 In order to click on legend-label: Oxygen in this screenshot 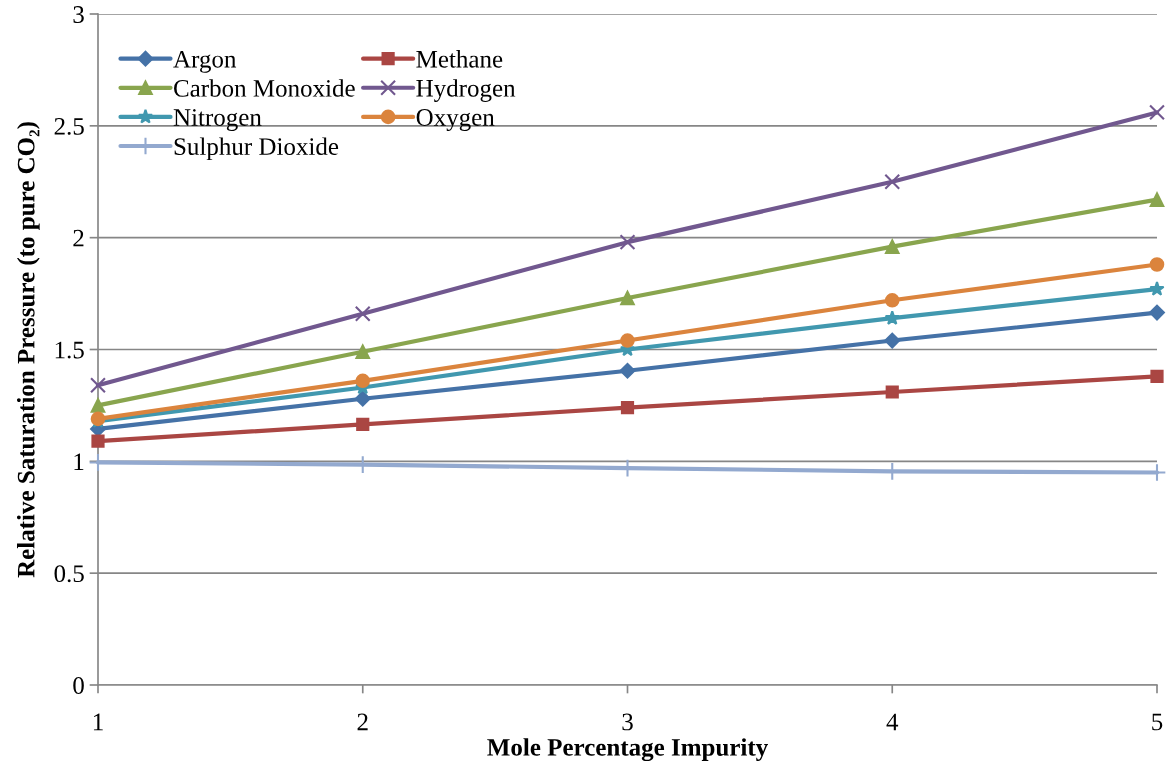, I will do `click(455, 120)`.